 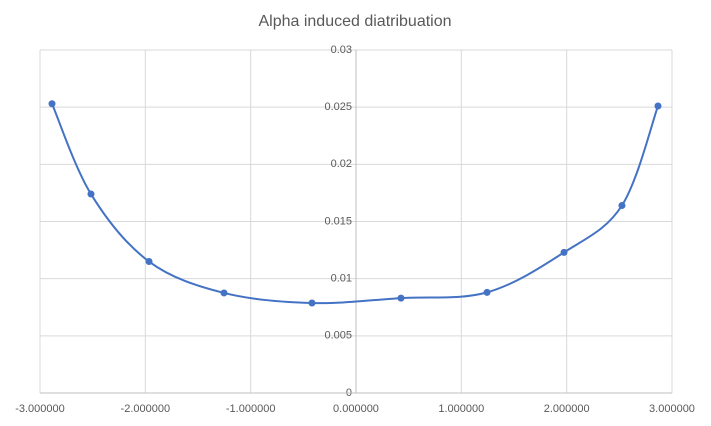 I want to click on x-tick-label: 0.000000, so click(x=356, y=409).